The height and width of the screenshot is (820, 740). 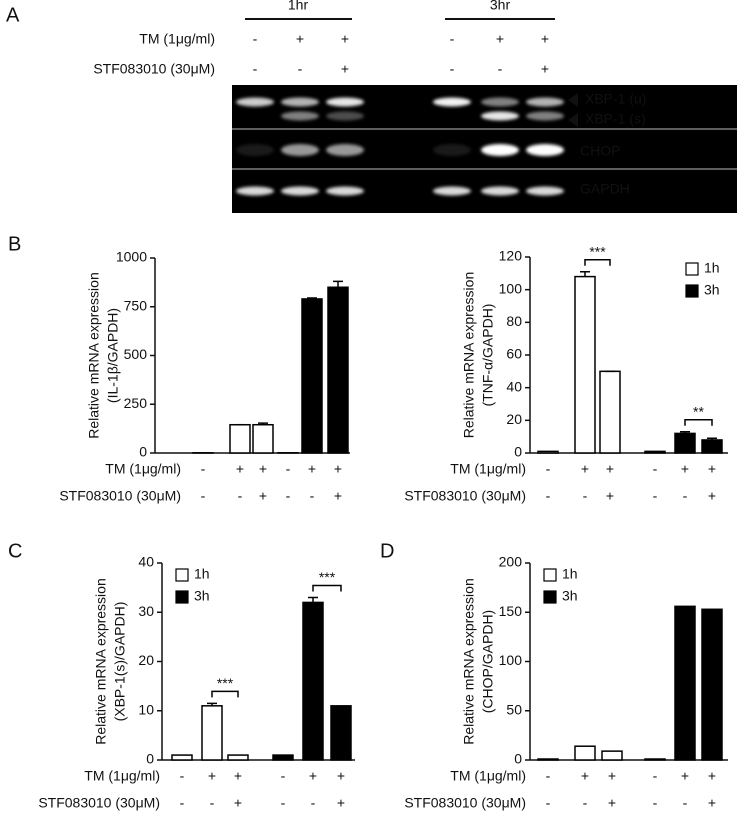 What do you see at coordinates (387, 551) in the screenshot?
I see `panel-letter: D` at bounding box center [387, 551].